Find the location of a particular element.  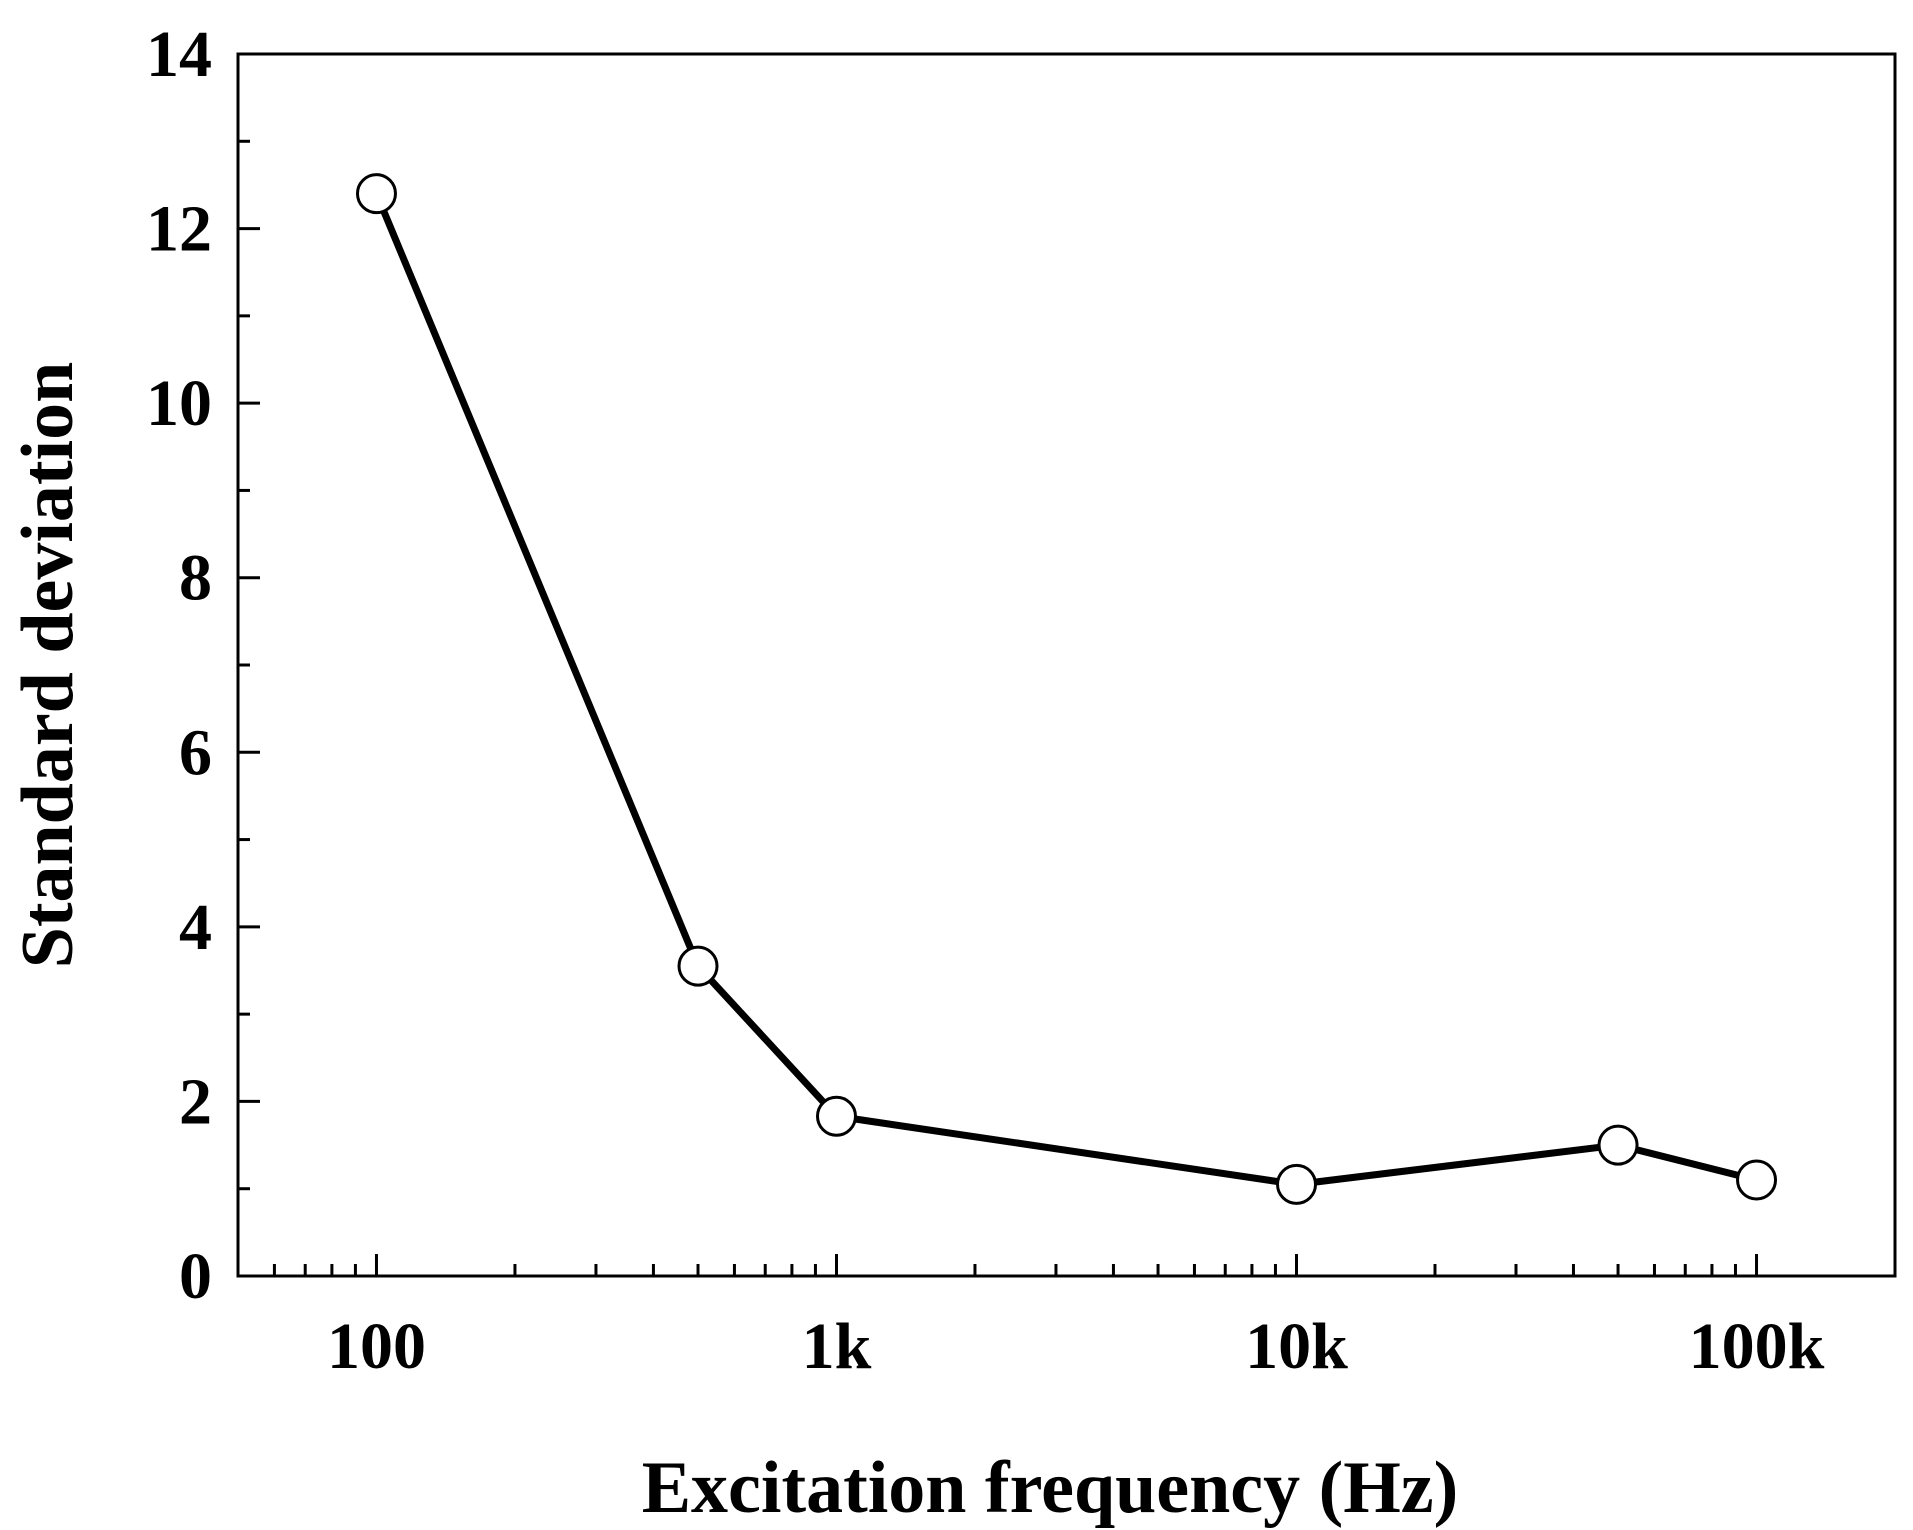

y-tick-label: 6 is located at coordinates (195, 752).